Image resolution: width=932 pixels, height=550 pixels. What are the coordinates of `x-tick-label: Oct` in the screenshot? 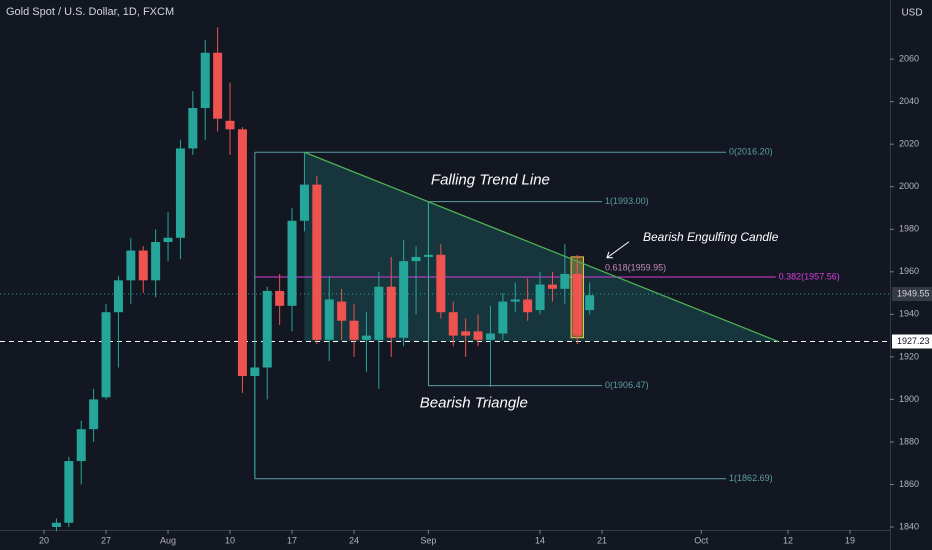 It's located at (701, 540).